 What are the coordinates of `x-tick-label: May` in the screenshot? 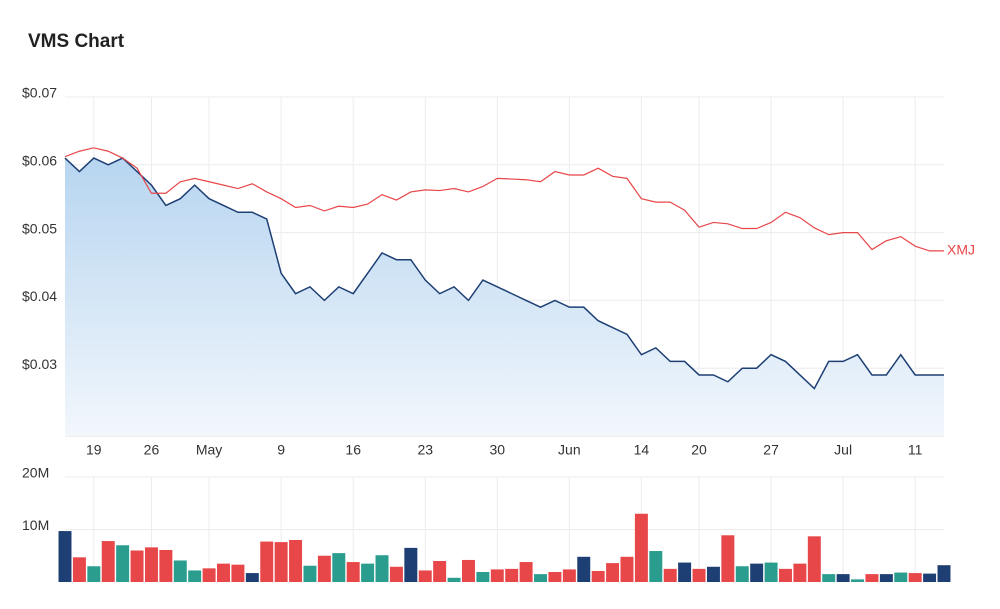 It's located at (209, 450).